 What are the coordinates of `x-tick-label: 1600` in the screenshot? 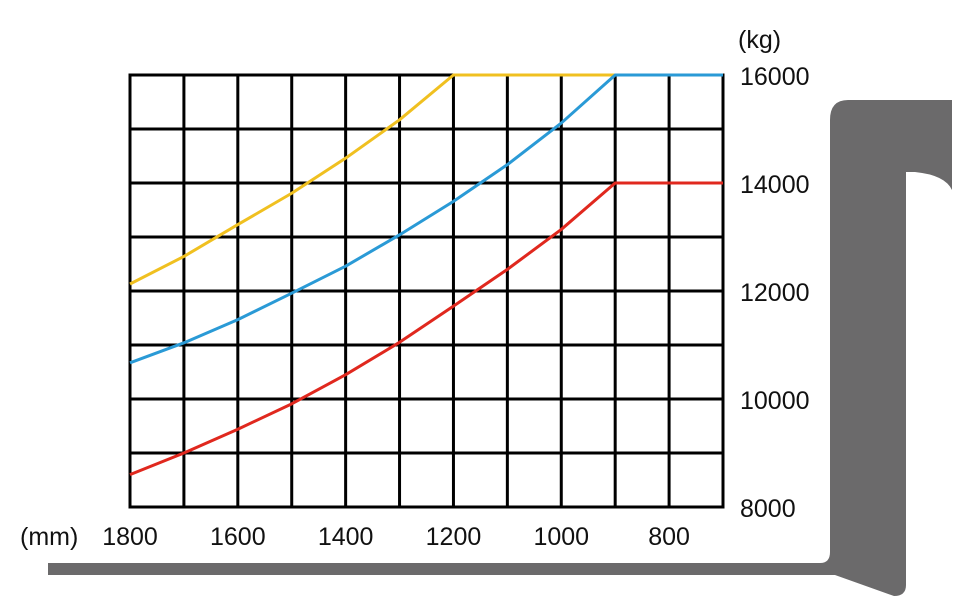 It's located at (238, 537).